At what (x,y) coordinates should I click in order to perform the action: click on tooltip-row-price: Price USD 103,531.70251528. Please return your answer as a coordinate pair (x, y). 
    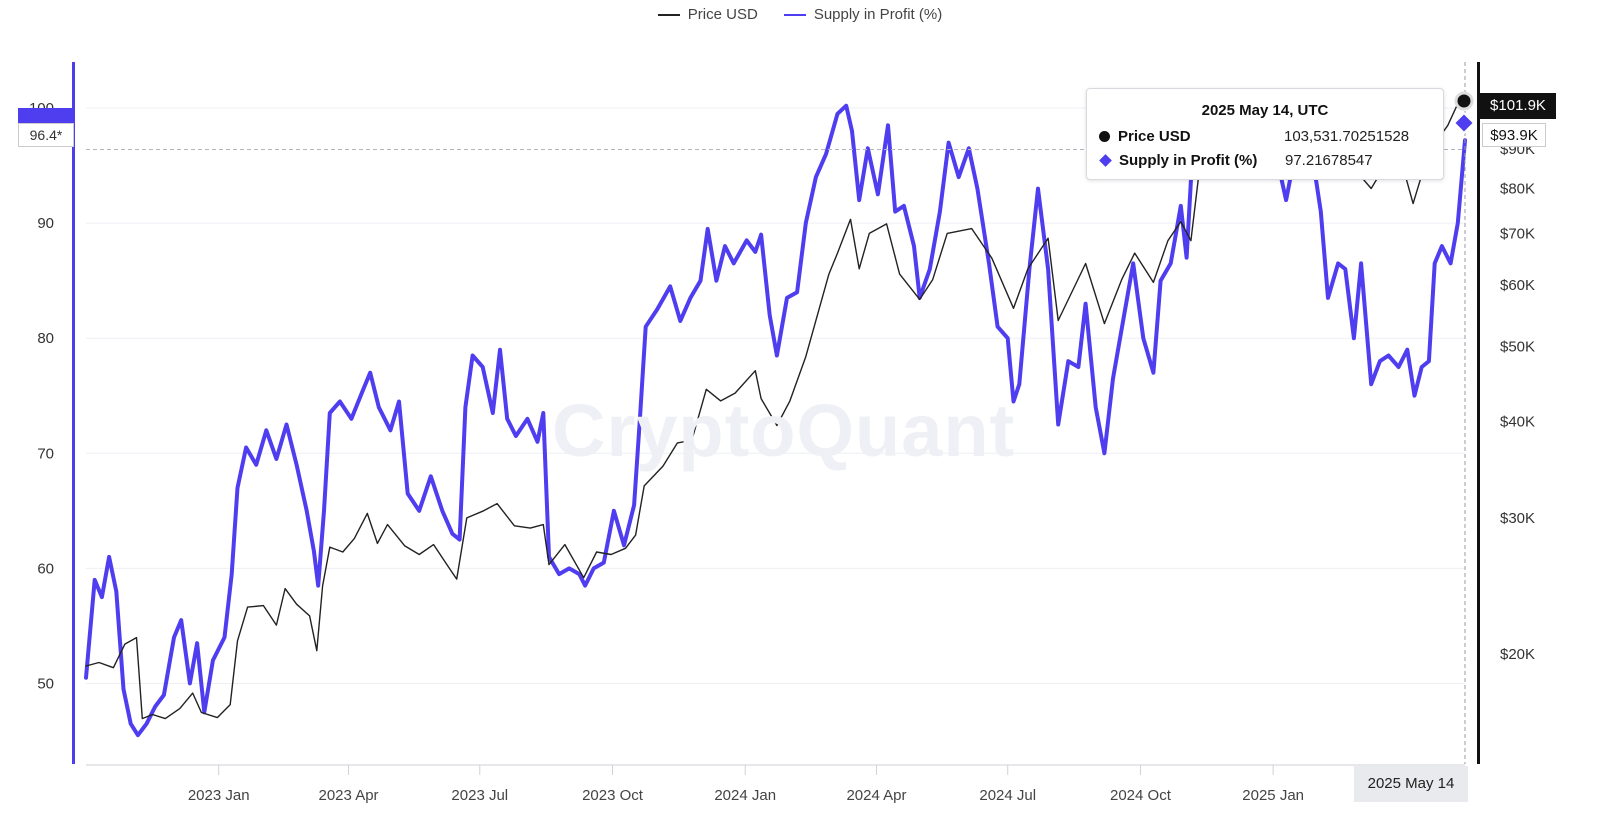
    Looking at the image, I should click on (1265, 136).